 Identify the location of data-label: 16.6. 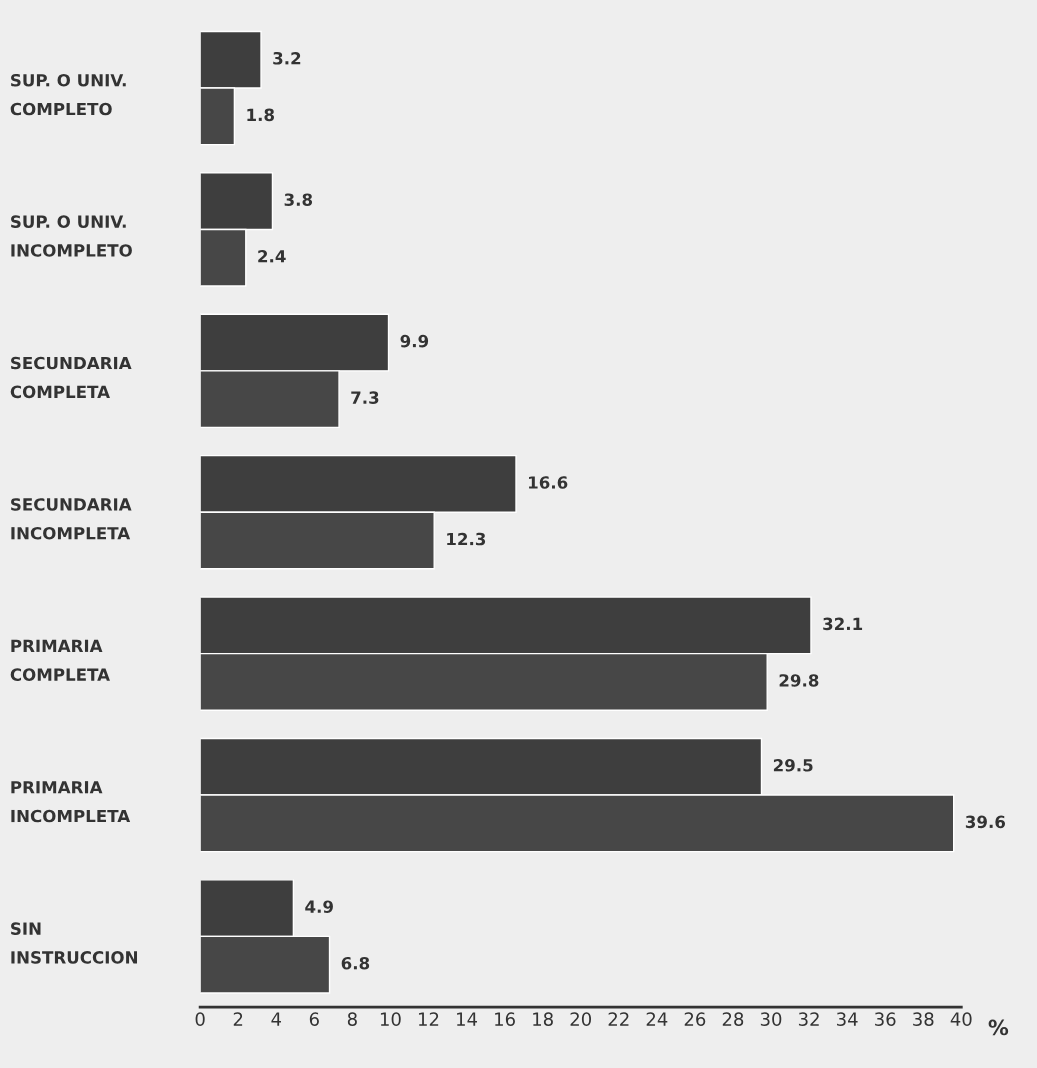
(548, 482).